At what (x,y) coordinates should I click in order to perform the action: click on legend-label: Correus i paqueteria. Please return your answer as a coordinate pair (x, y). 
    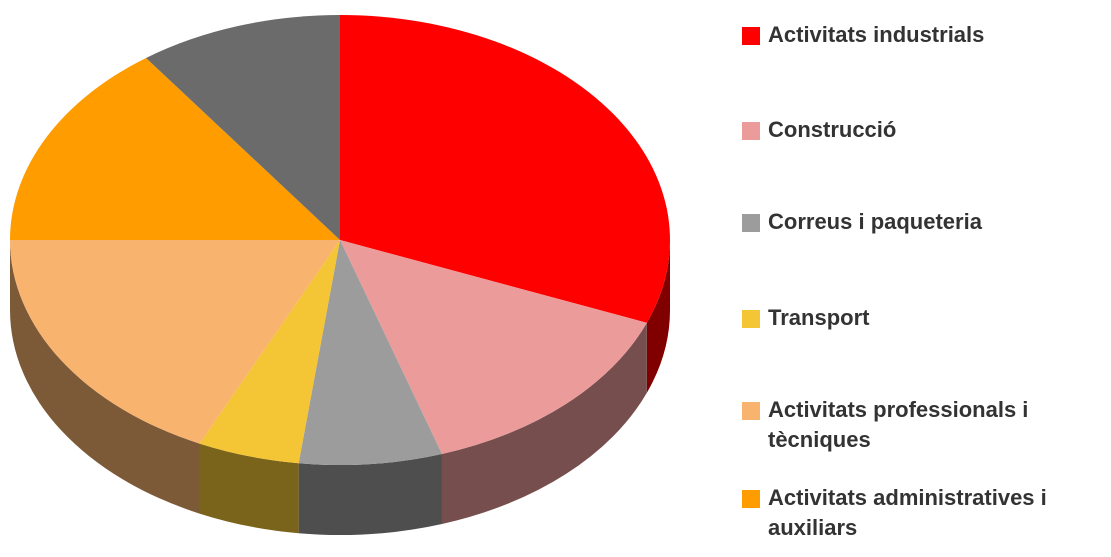
    Looking at the image, I should click on (875, 221).